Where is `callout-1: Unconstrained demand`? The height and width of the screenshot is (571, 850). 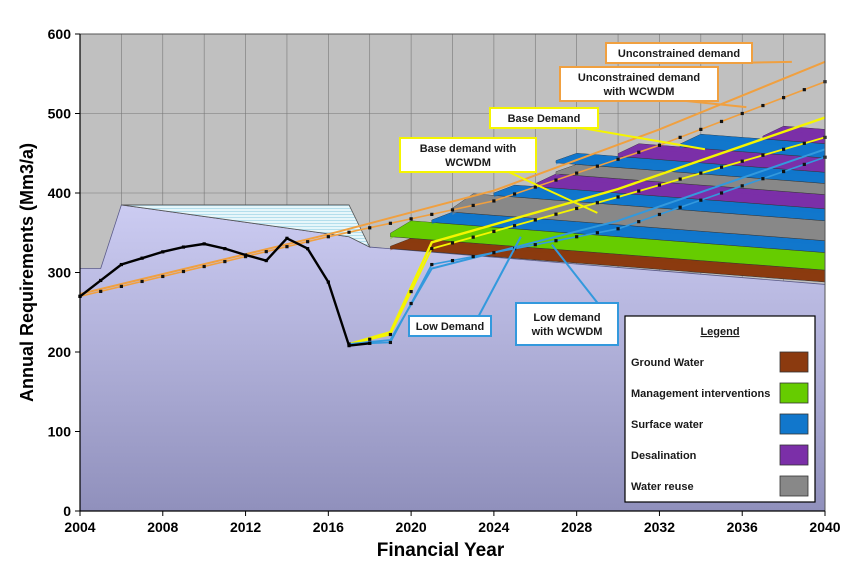 callout-1: Unconstrained demand is located at coordinates (698, 53).